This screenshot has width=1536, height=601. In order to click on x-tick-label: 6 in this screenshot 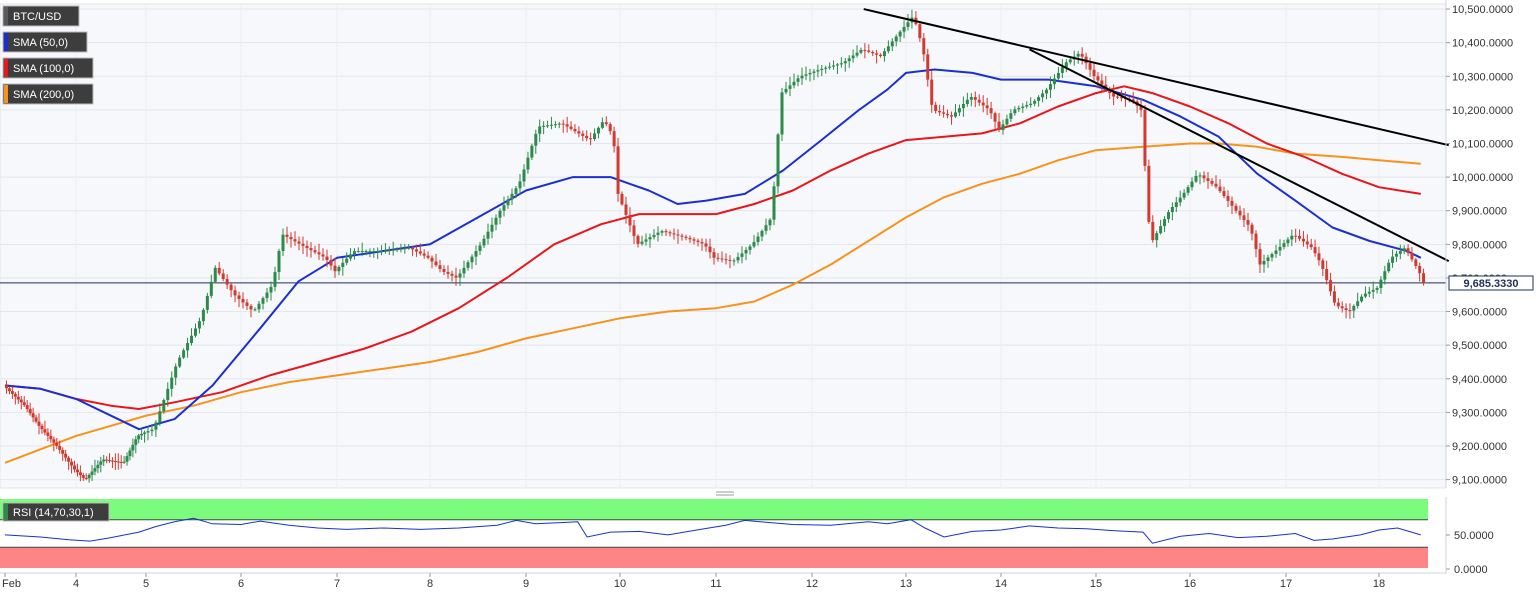, I will do `click(241, 584)`.